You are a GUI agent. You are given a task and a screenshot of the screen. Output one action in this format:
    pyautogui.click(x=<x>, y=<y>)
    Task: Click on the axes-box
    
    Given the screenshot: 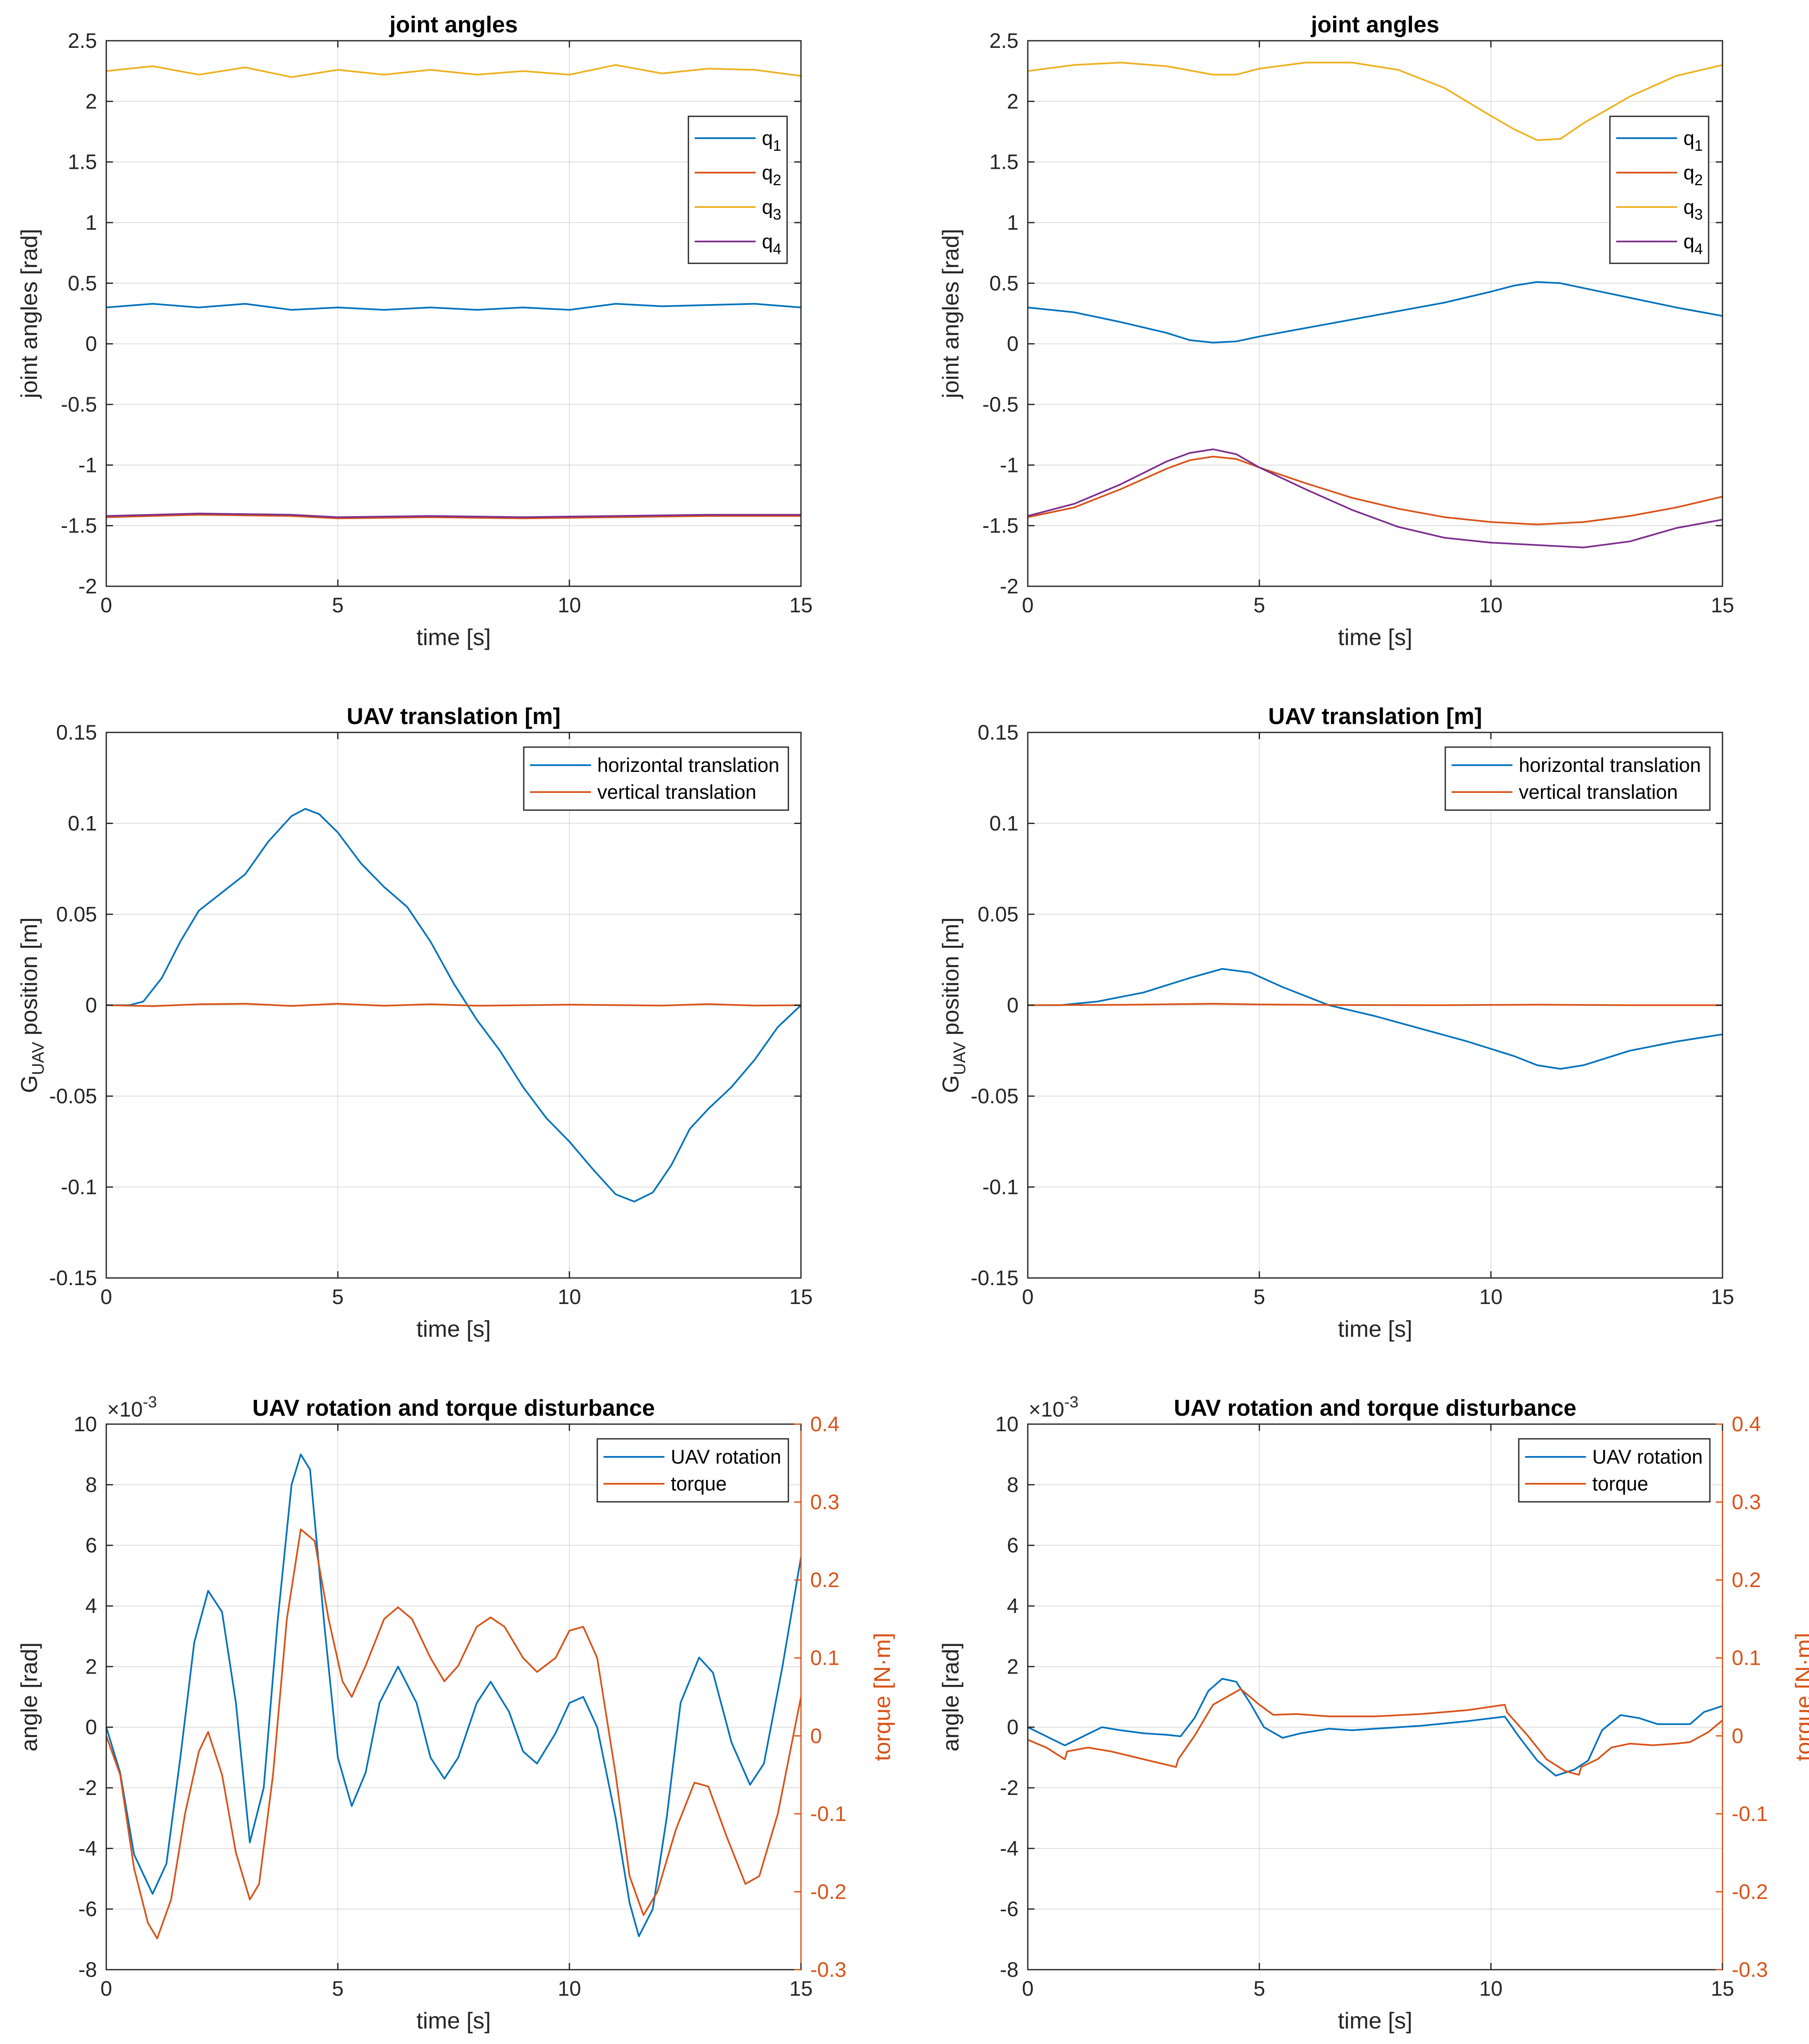 What is the action you would take?
    pyautogui.click(x=1375, y=313)
    